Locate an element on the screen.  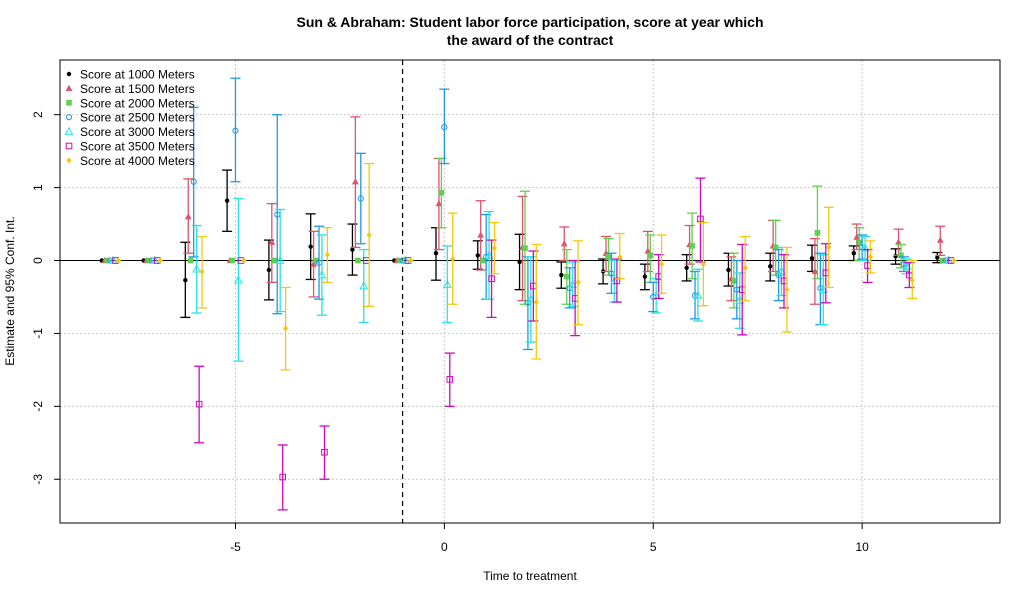
y-axis: -3 -2 -1 0 1 2 is located at coordinates (45, 298).